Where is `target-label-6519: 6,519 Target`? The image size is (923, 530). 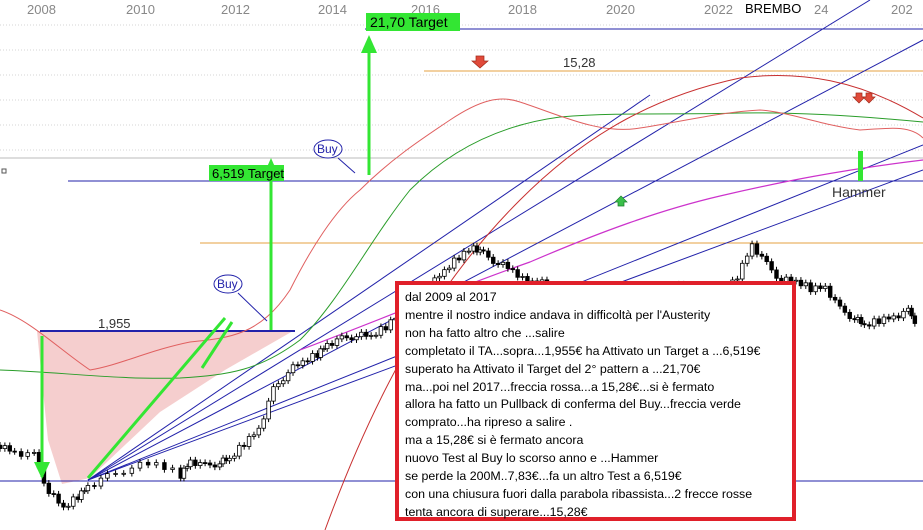
target-label-6519: 6,519 Target is located at coordinates (248, 173).